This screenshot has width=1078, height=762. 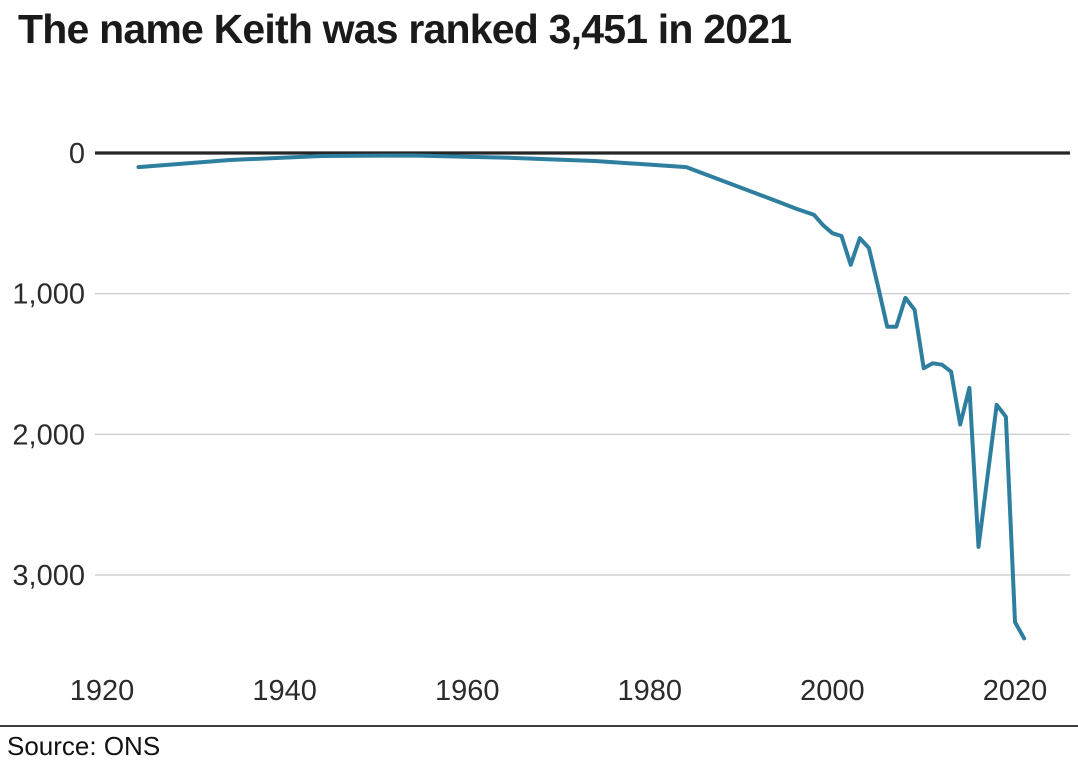 I want to click on y-axis-label: 3,000, so click(x=48, y=576).